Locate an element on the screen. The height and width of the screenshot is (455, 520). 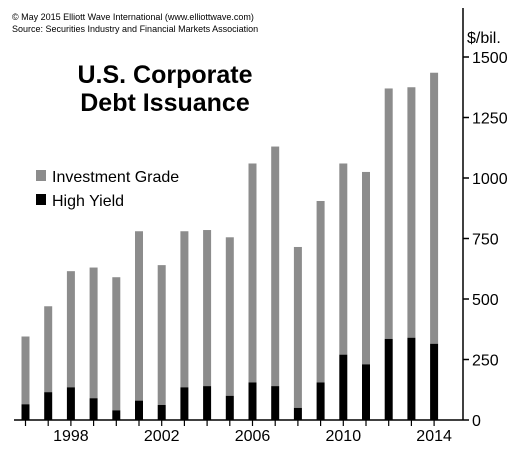
bar-high-yield-1998 is located at coordinates (70, 403).